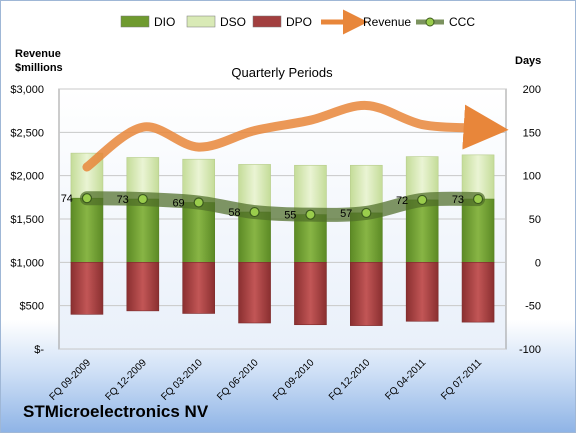 Image resolution: width=576 pixels, height=433 pixels. I want to click on revenue-series, so click(295, 136).